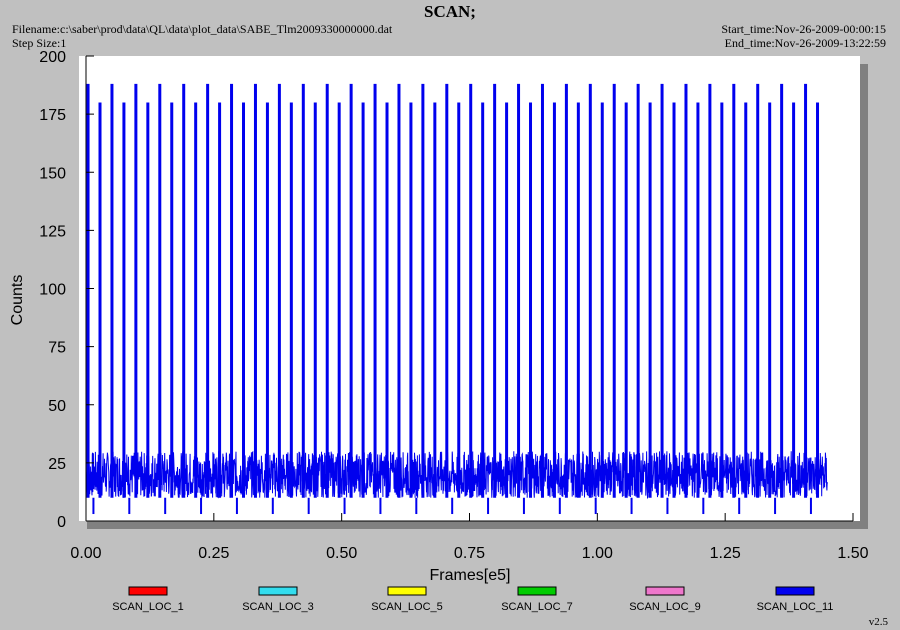  Describe the element at coordinates (57, 464) in the screenshot. I see `y-tick-label: 25` at that location.